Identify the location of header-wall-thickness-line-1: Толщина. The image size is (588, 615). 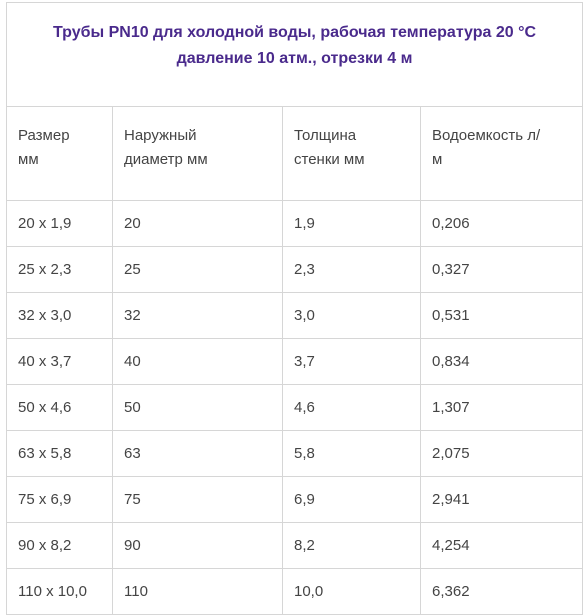
(325, 135).